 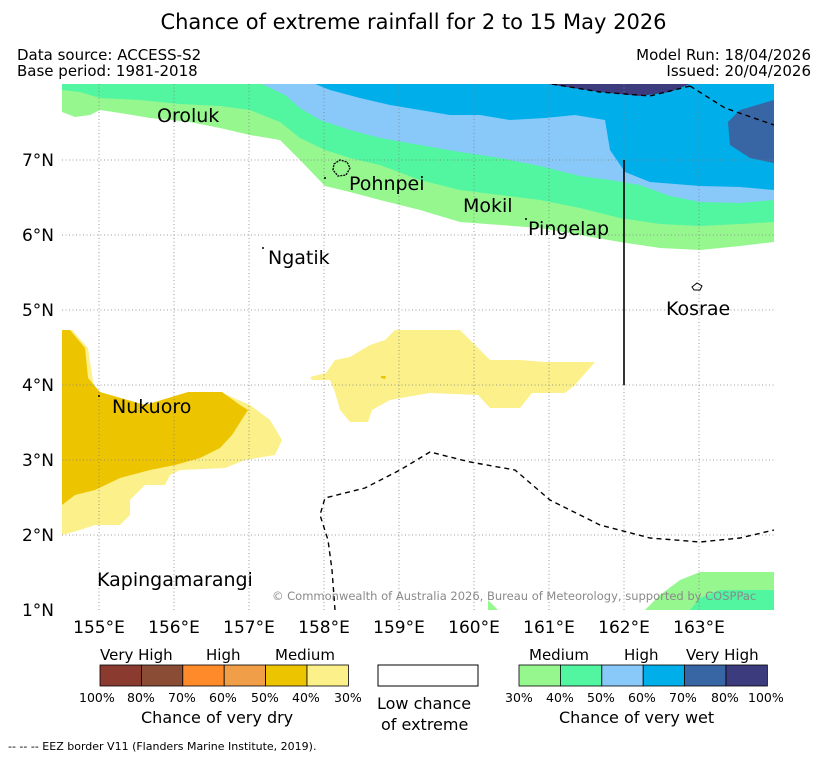 What do you see at coordinates (348, 697) in the screenshot?
I see `dry-tick: 30%` at bounding box center [348, 697].